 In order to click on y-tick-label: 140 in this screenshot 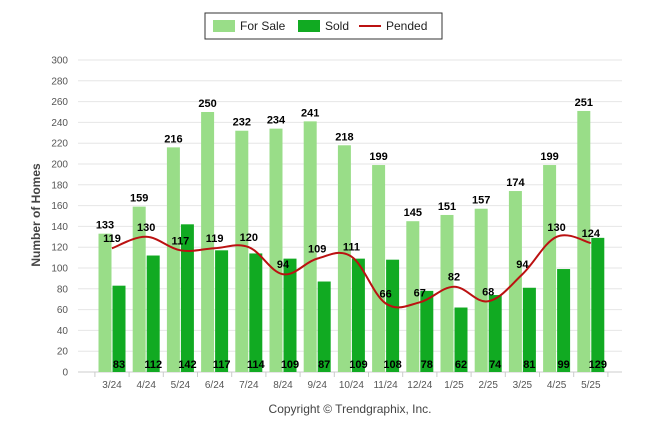, I will do `click(59, 227)`.